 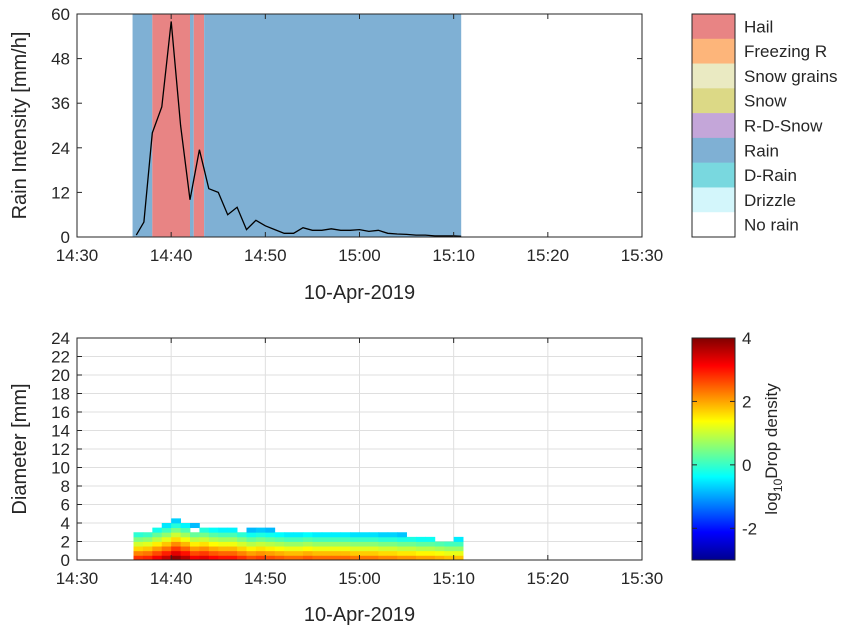 I want to click on y-tick-label: 20, so click(x=60, y=375).